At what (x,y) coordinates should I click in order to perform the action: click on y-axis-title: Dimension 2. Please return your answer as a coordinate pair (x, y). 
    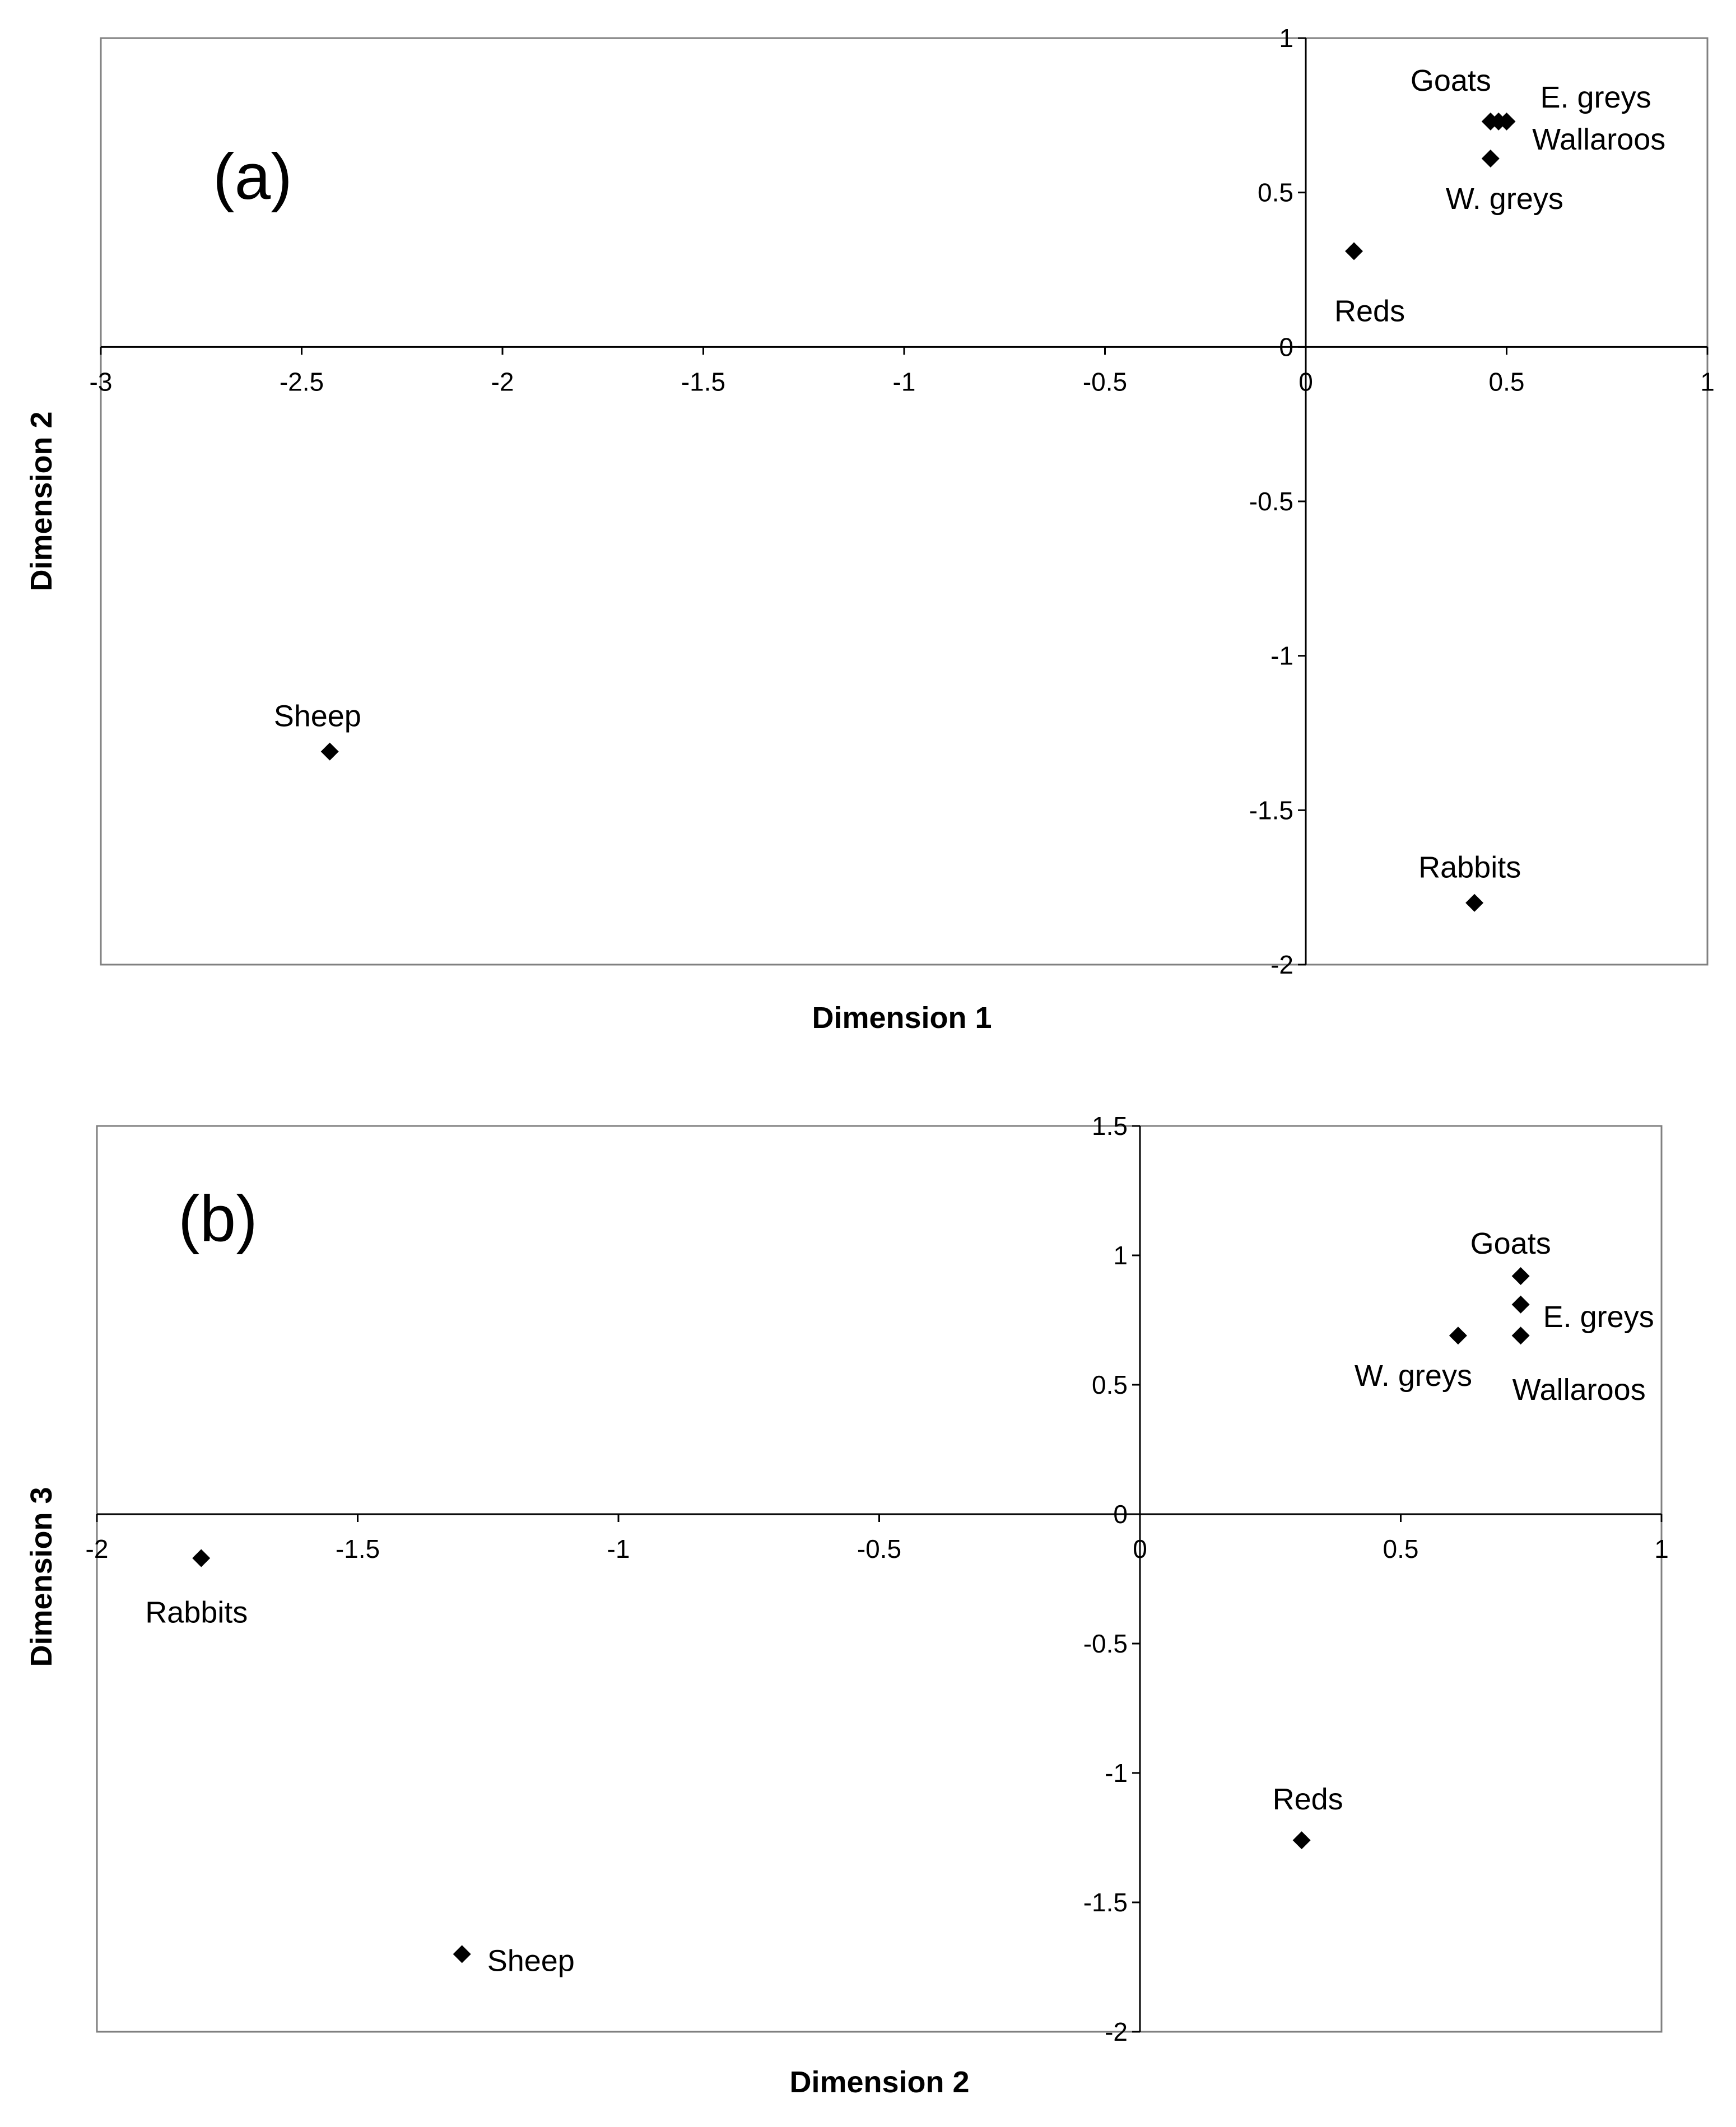
    Looking at the image, I should click on (41, 501).